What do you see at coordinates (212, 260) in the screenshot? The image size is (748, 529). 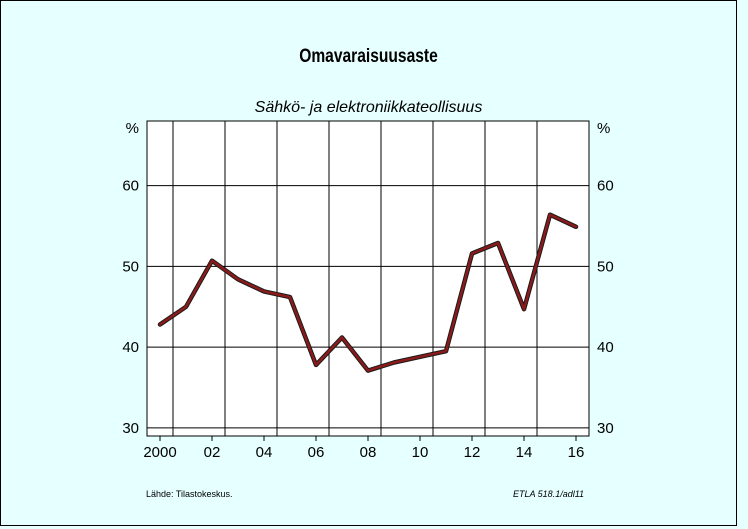 I see `data-point-2002` at bounding box center [212, 260].